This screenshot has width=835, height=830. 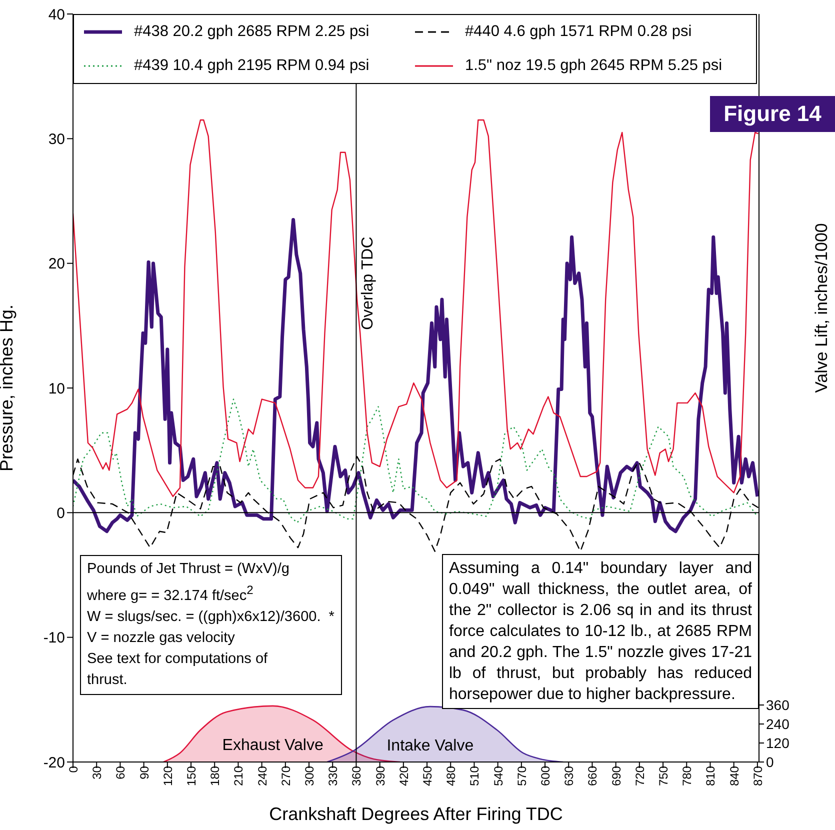 What do you see at coordinates (639, 776) in the screenshot?
I see `x-tick-label: 720` at bounding box center [639, 776].